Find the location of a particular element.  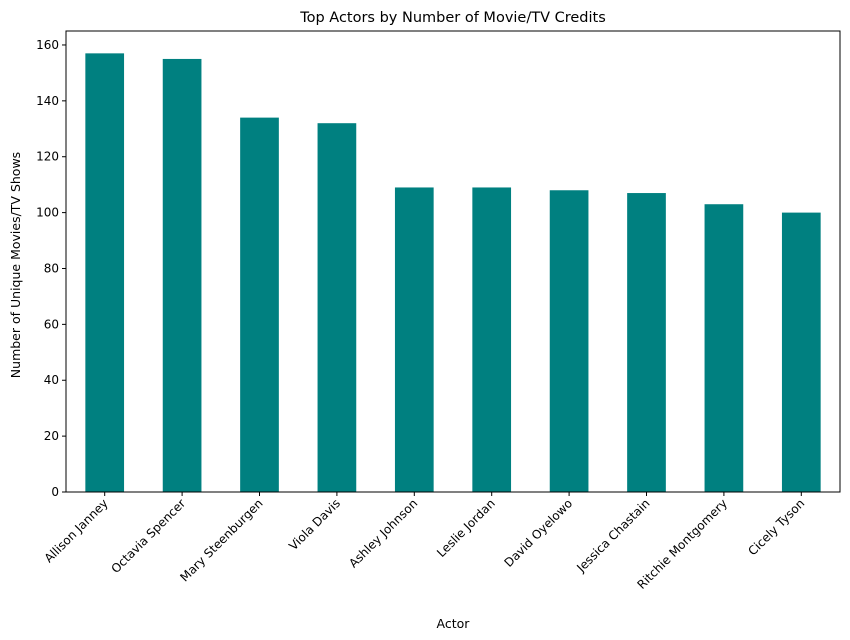

y-tick-label: 40 is located at coordinates (51, 380).